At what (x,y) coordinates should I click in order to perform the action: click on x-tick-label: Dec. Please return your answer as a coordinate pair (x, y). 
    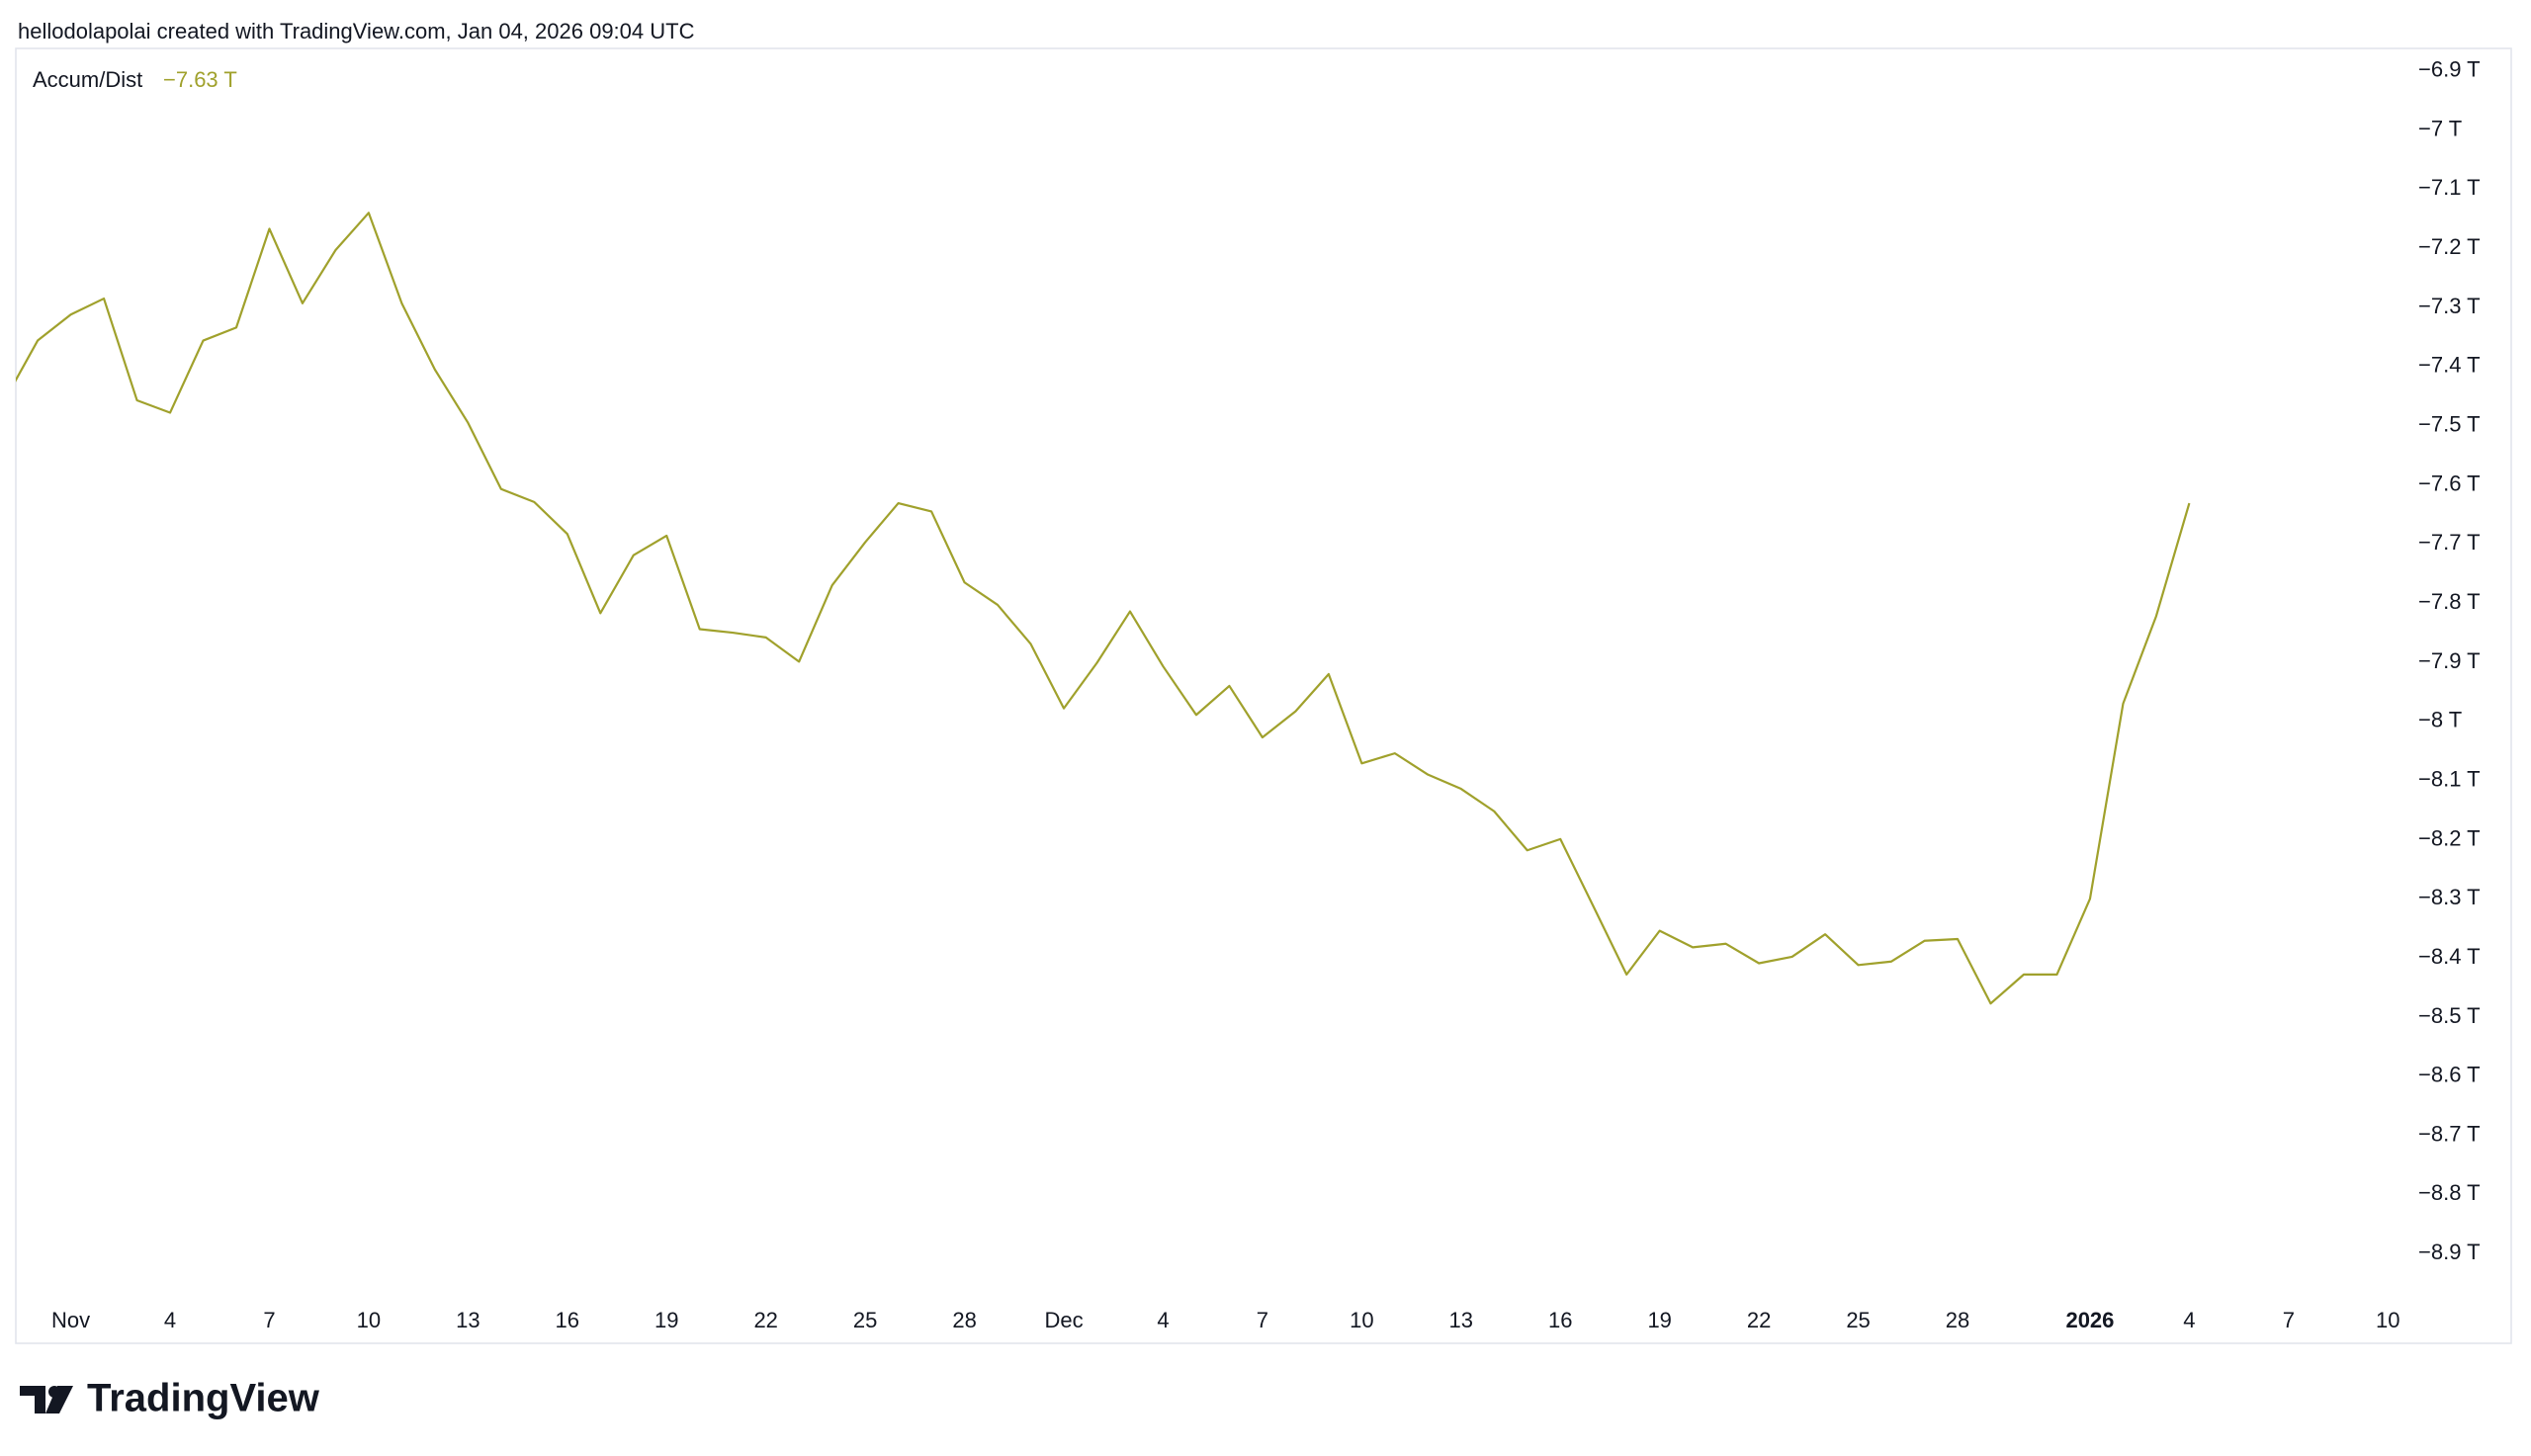
    Looking at the image, I should click on (1063, 1320).